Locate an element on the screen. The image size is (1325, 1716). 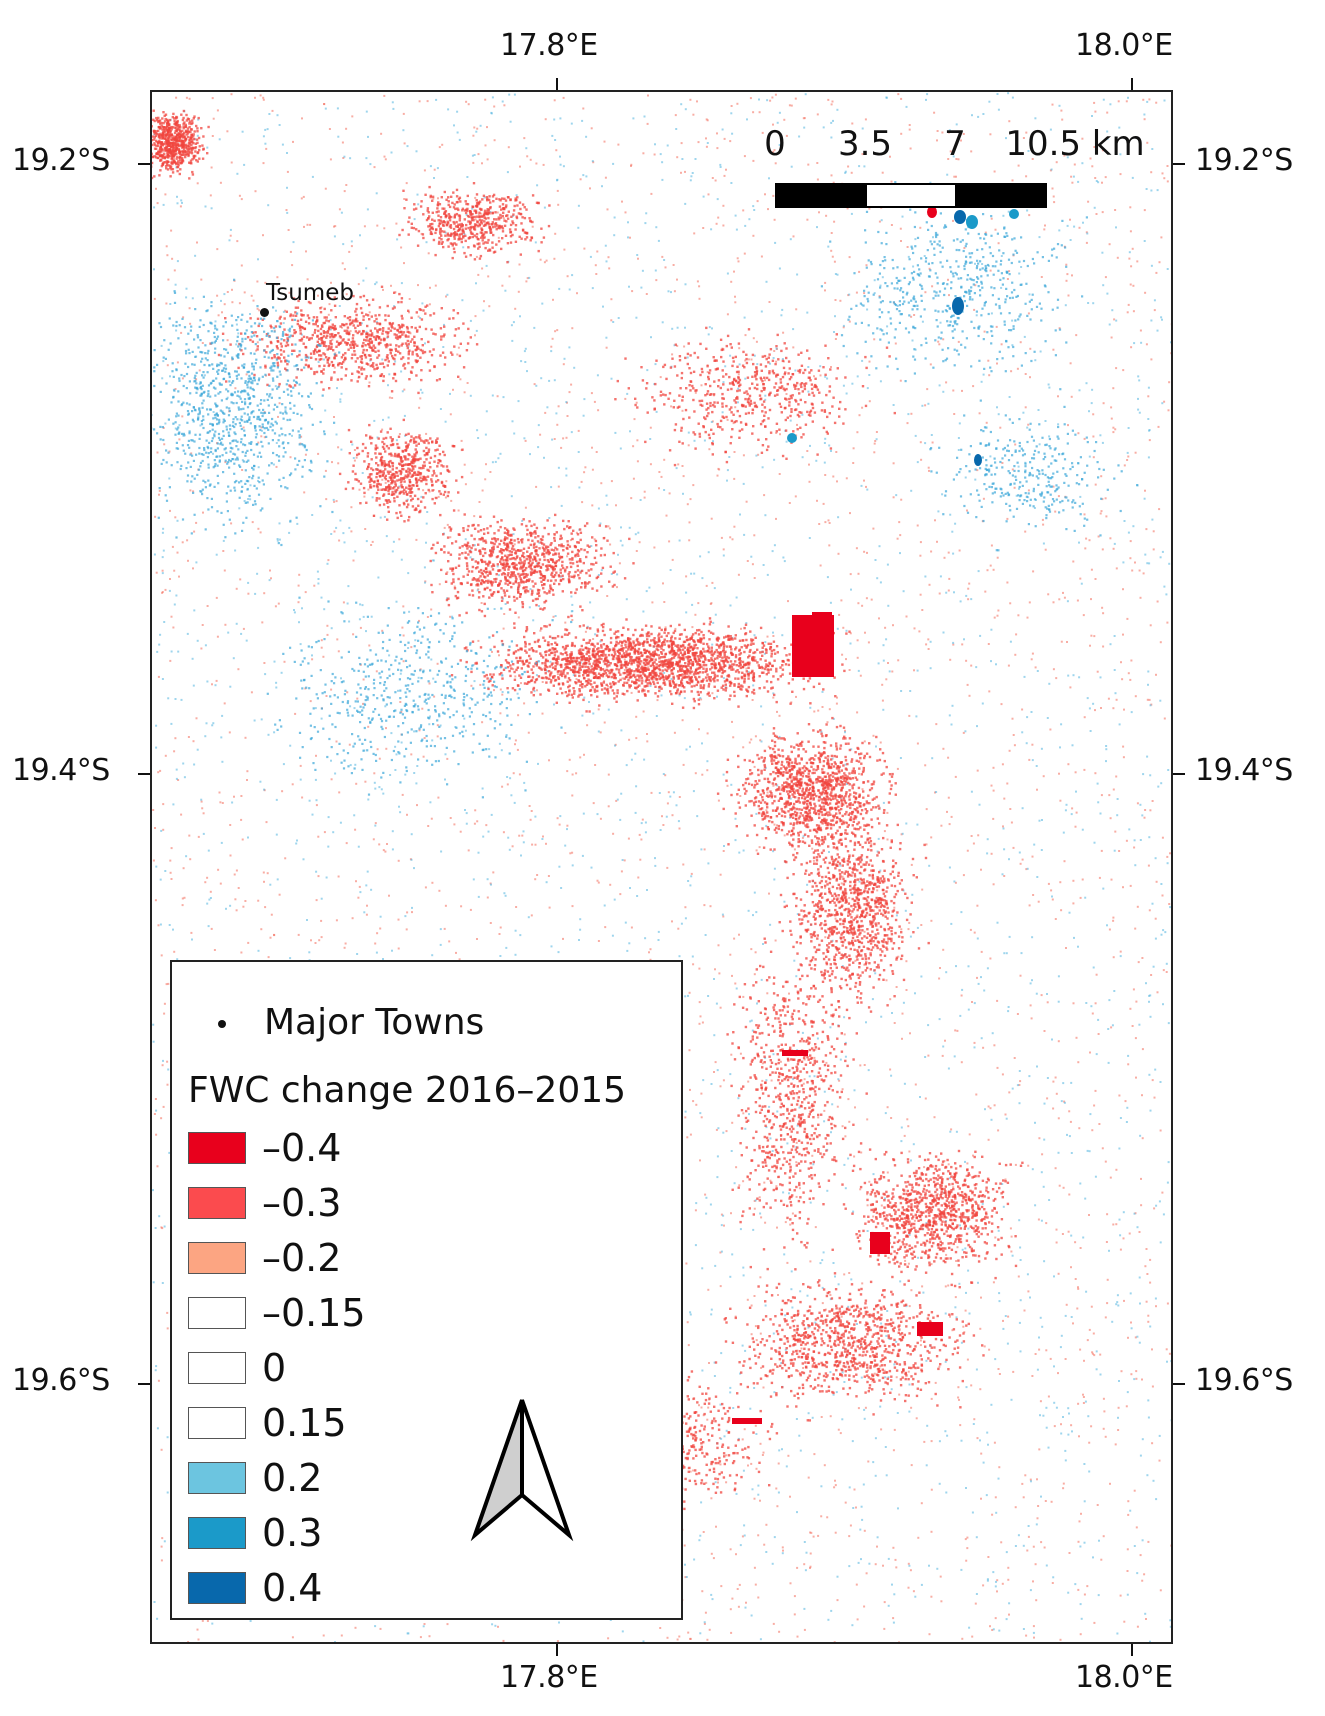
legend-item-label: 0.15 is located at coordinates (304, 1423).